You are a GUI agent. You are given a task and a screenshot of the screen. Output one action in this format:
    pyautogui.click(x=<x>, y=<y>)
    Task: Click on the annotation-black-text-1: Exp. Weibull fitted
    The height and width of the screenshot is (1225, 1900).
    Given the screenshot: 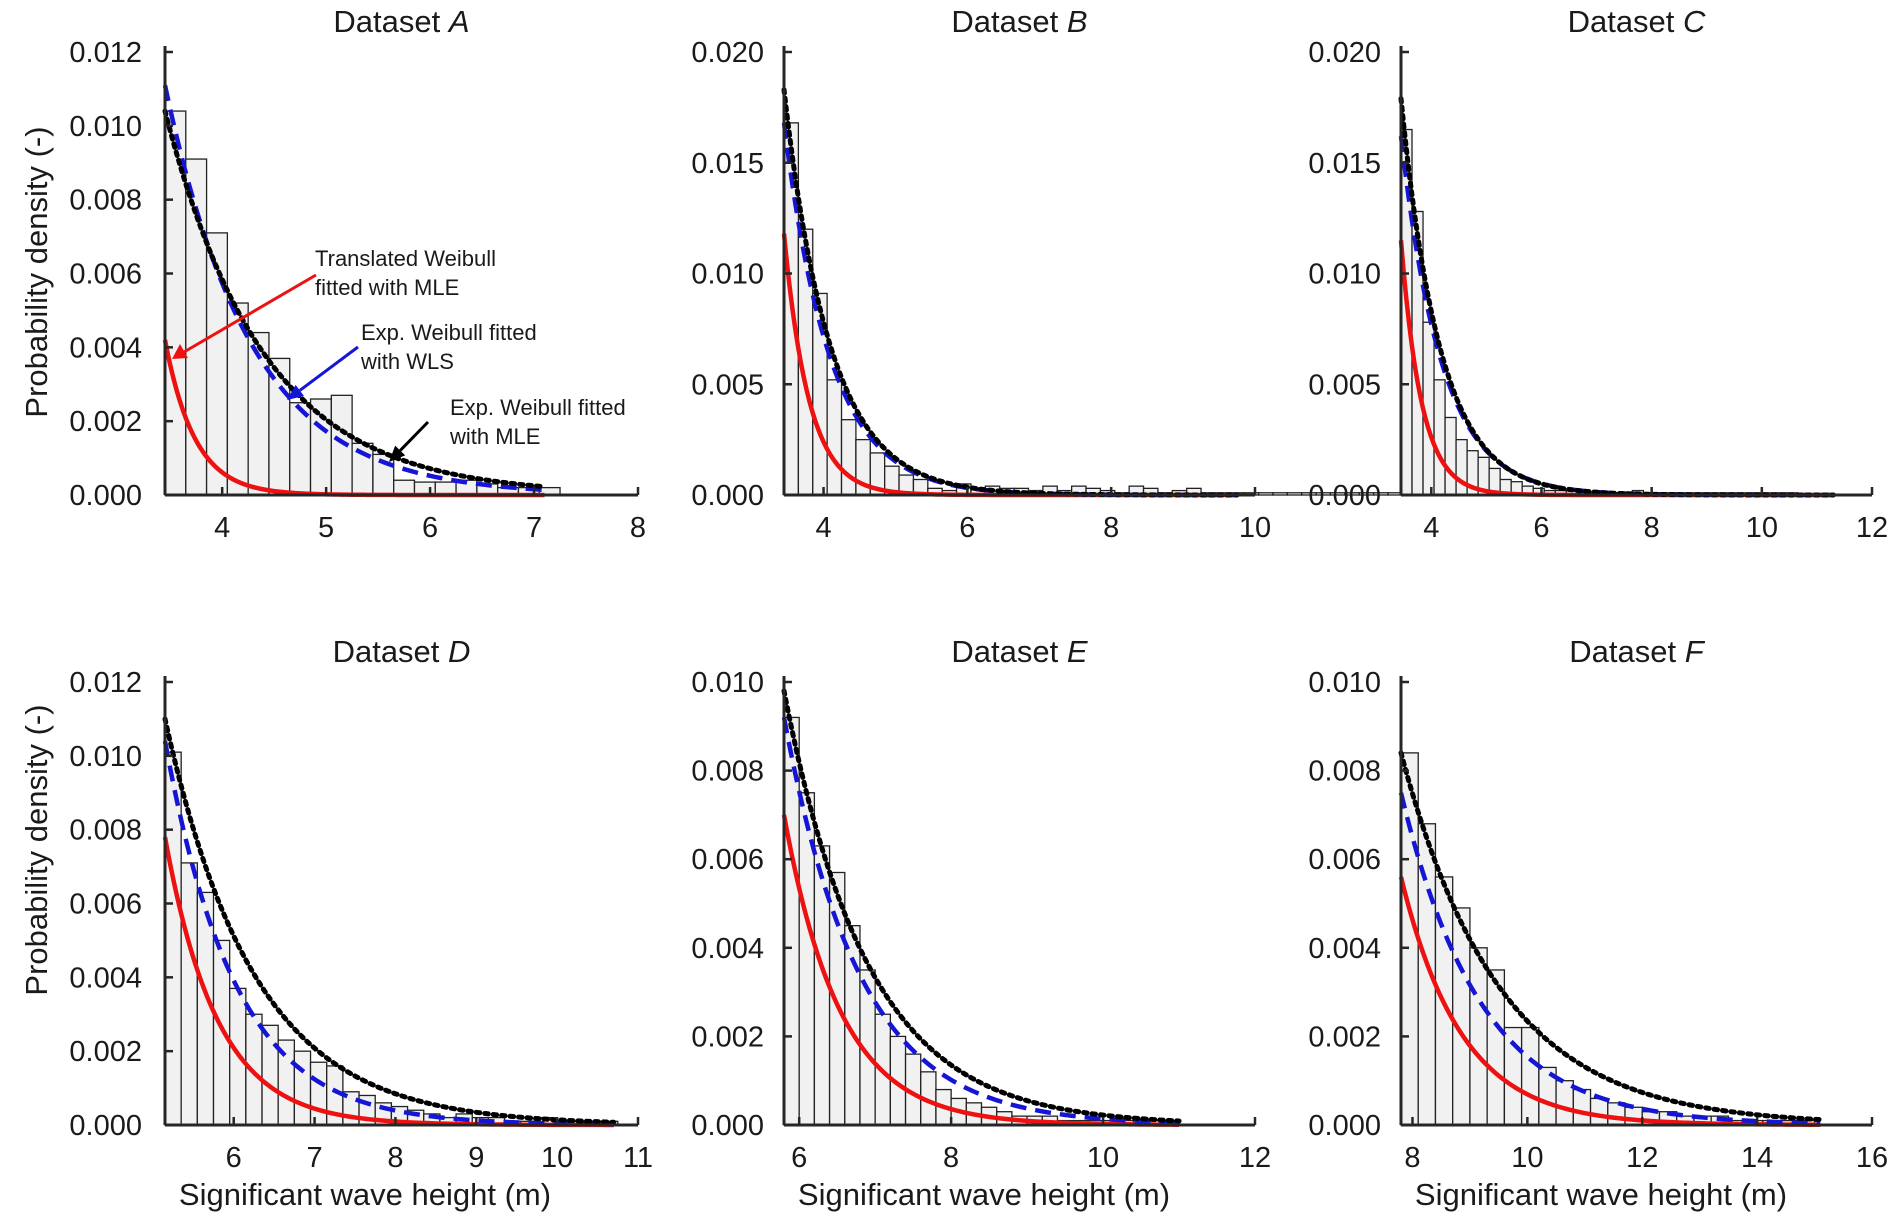 What is the action you would take?
    pyautogui.click(x=538, y=407)
    